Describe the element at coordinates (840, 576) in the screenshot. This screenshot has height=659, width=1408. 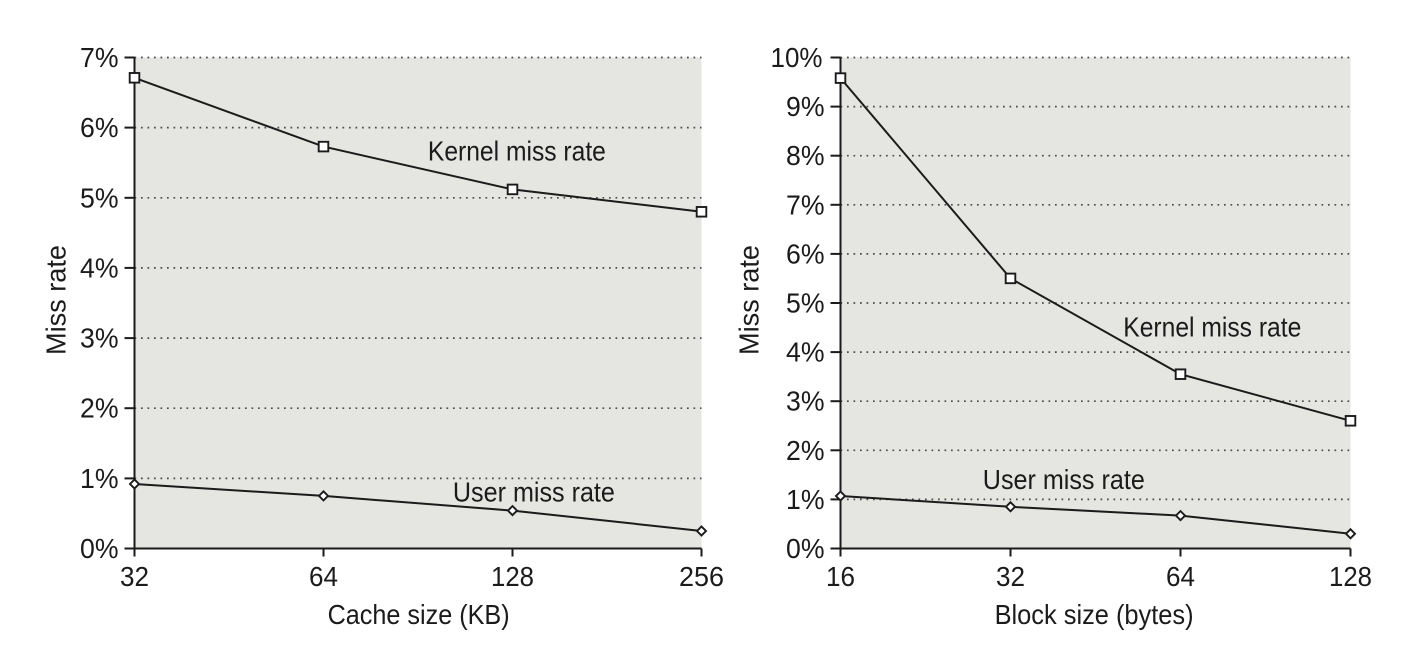
I see `svg-text: 16` at that location.